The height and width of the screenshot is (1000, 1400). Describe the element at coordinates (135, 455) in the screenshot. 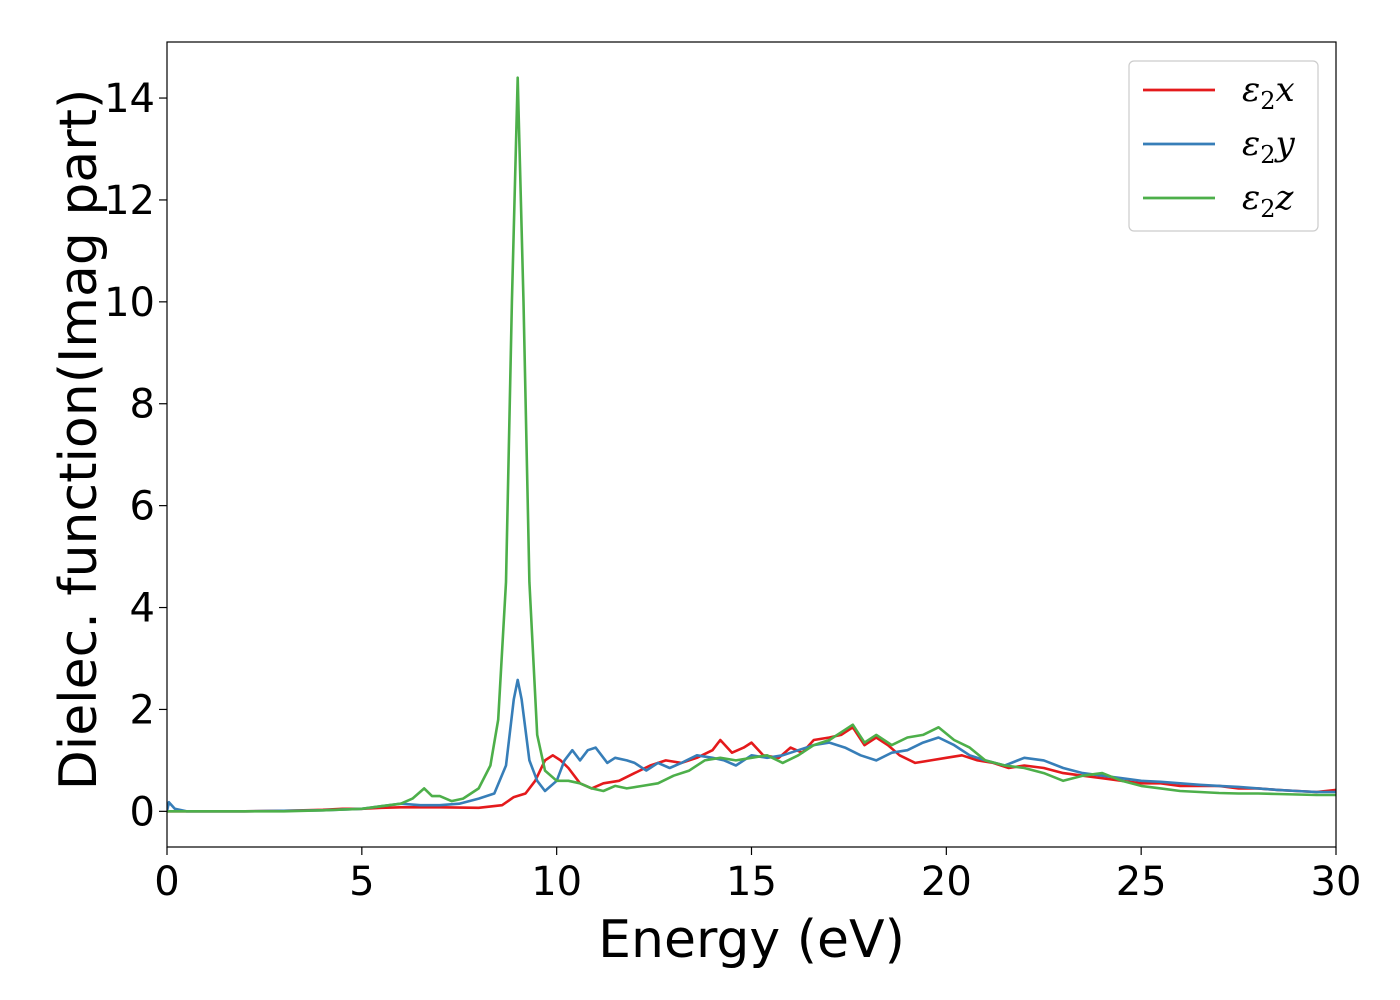

I see `y-axis-ticks: 0 2 4 6 8 10 12 14` at that location.